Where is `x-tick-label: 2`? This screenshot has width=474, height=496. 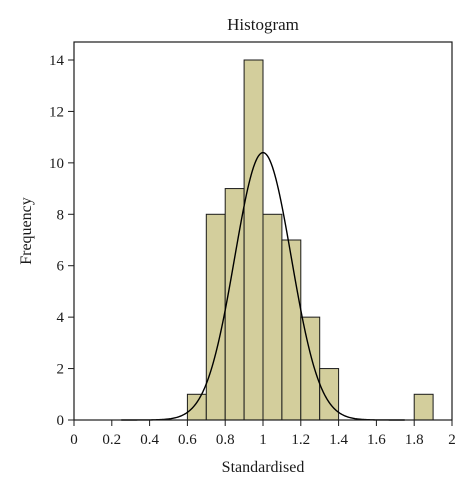 x-tick-label: 2 is located at coordinates (452, 440).